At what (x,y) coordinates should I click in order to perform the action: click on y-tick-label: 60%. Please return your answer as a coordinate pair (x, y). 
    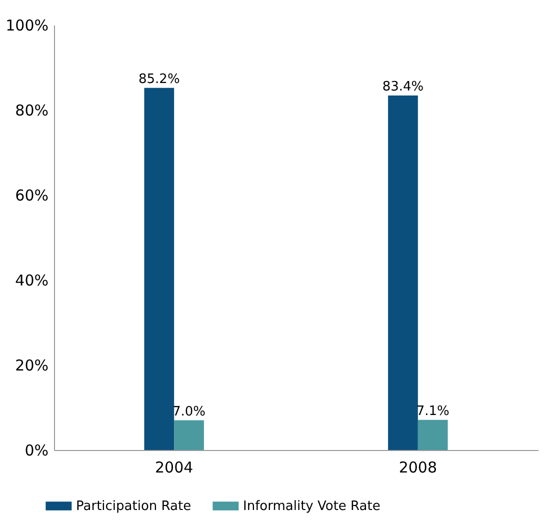
    Looking at the image, I should click on (31, 195).